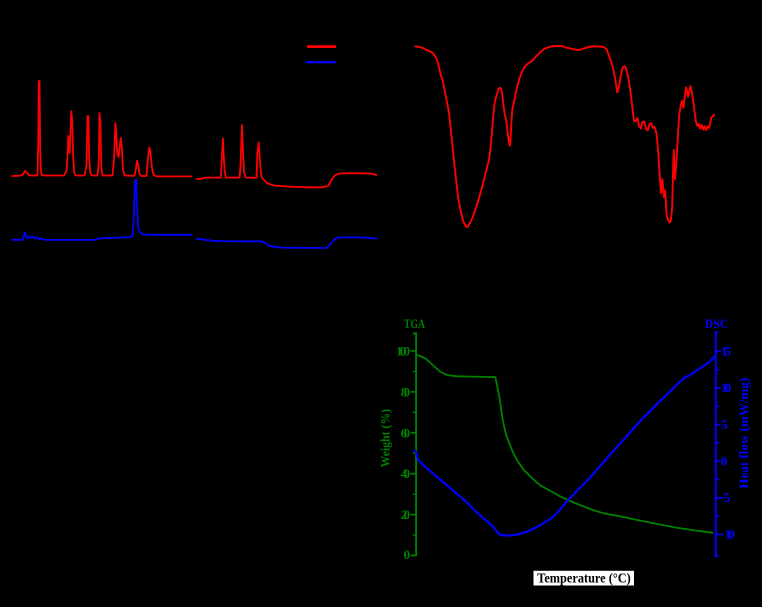 This screenshot has height=607, width=762. Describe the element at coordinates (584, 578) in the screenshot. I see `svg-text: Temperature (°C)` at that location.